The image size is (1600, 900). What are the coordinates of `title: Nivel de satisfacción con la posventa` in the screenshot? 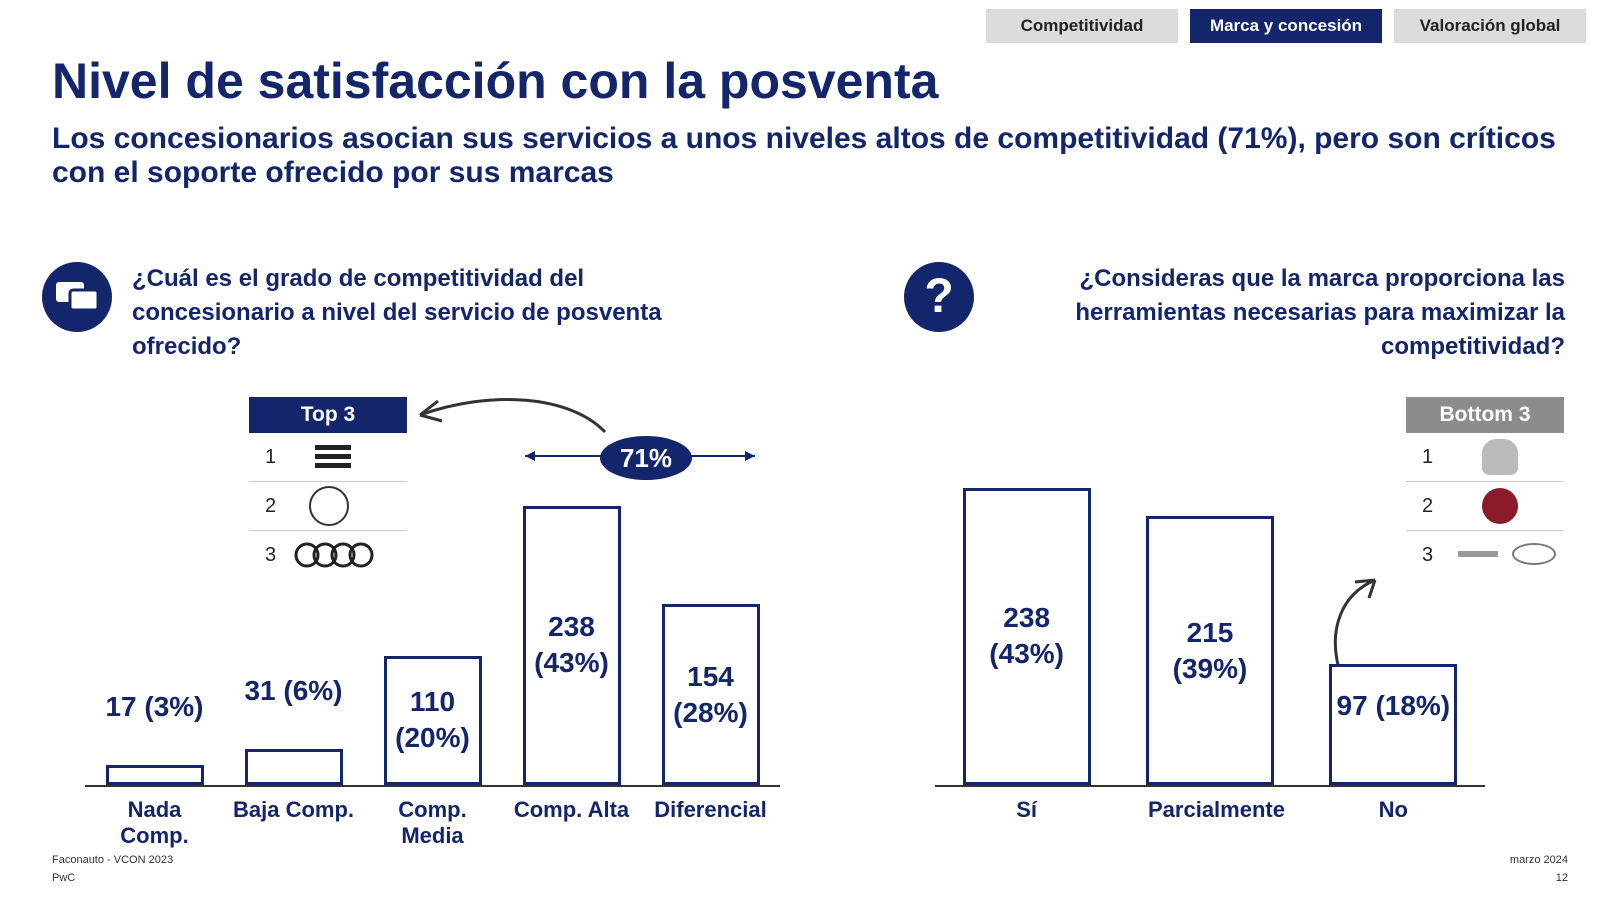 It's located at (495, 81).